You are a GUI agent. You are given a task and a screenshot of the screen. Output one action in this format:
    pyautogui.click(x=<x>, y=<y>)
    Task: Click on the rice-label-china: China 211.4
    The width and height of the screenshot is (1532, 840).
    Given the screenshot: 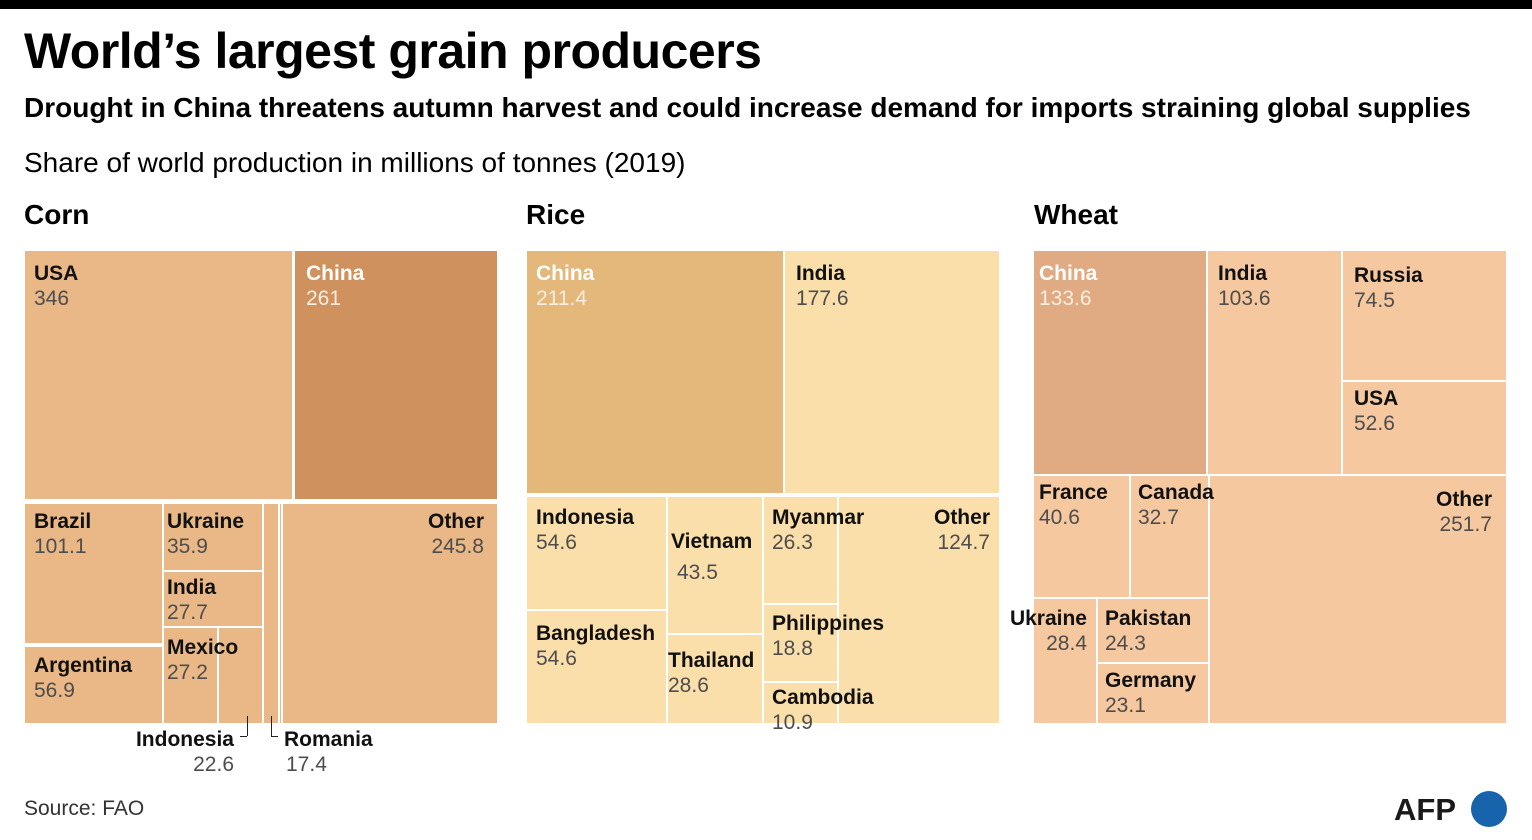 What is the action you would take?
    pyautogui.click(x=565, y=286)
    